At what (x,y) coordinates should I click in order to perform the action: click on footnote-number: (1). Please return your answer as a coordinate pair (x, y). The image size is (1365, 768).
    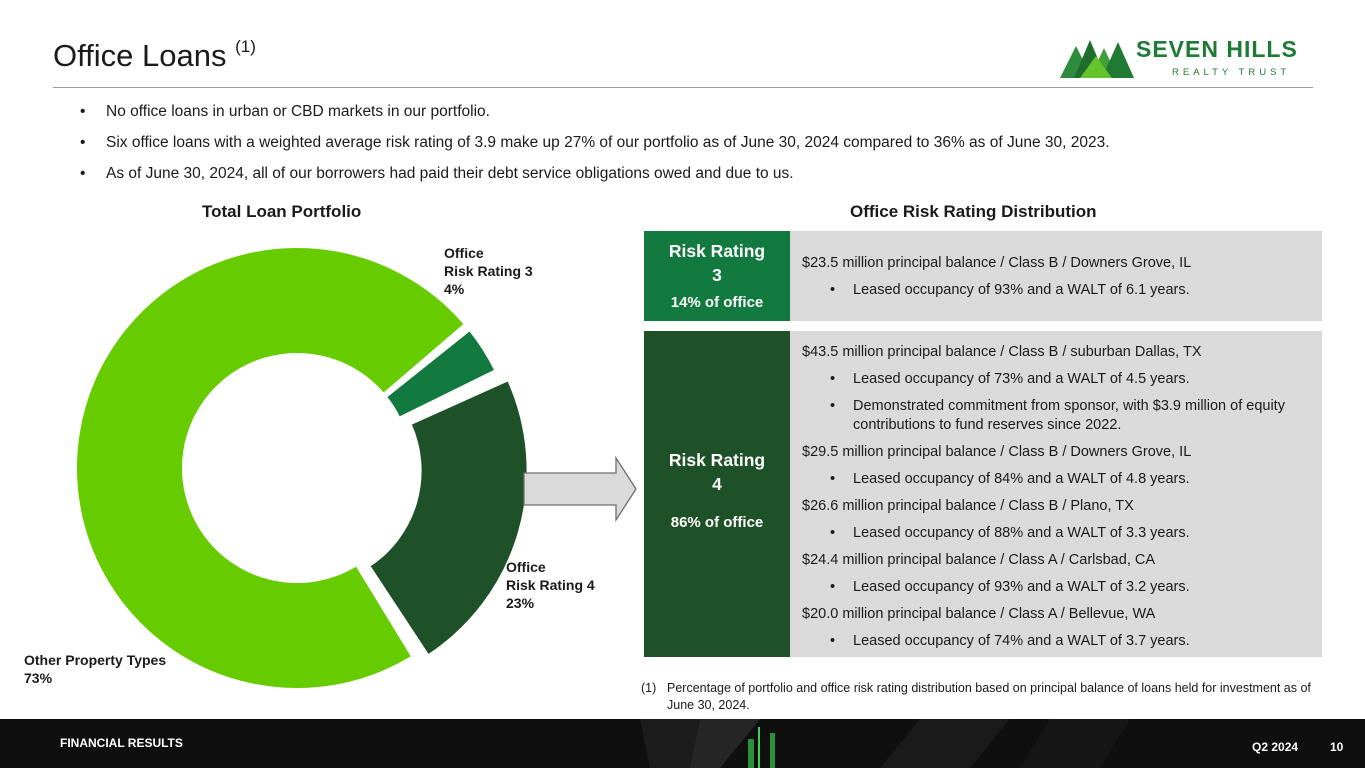
    Looking at the image, I should click on (649, 688).